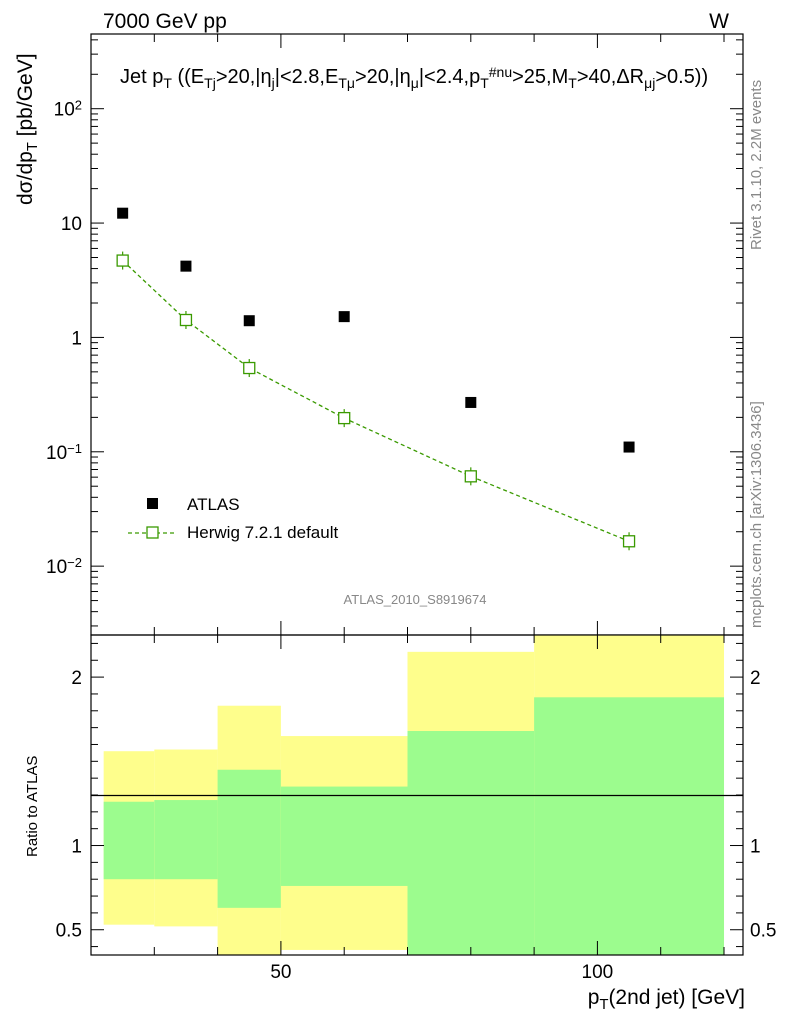 This screenshot has width=786, height=1024. I want to click on legend-atlas-marker, so click(152, 503).